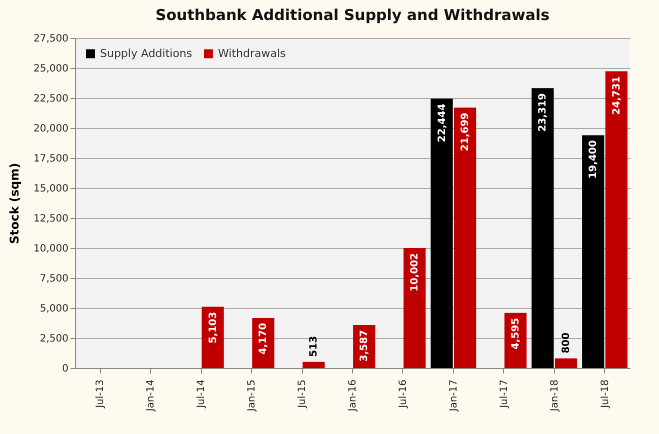 This screenshot has width=659, height=434. What do you see at coordinates (543, 112) in the screenshot?
I see `data-label: 23,319` at bounding box center [543, 112].